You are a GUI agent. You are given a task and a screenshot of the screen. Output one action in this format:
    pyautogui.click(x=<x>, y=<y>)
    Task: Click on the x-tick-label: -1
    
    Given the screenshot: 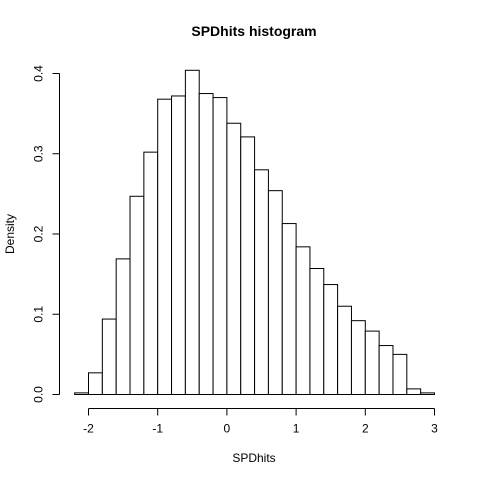 What is the action you would take?
    pyautogui.click(x=157, y=429)
    